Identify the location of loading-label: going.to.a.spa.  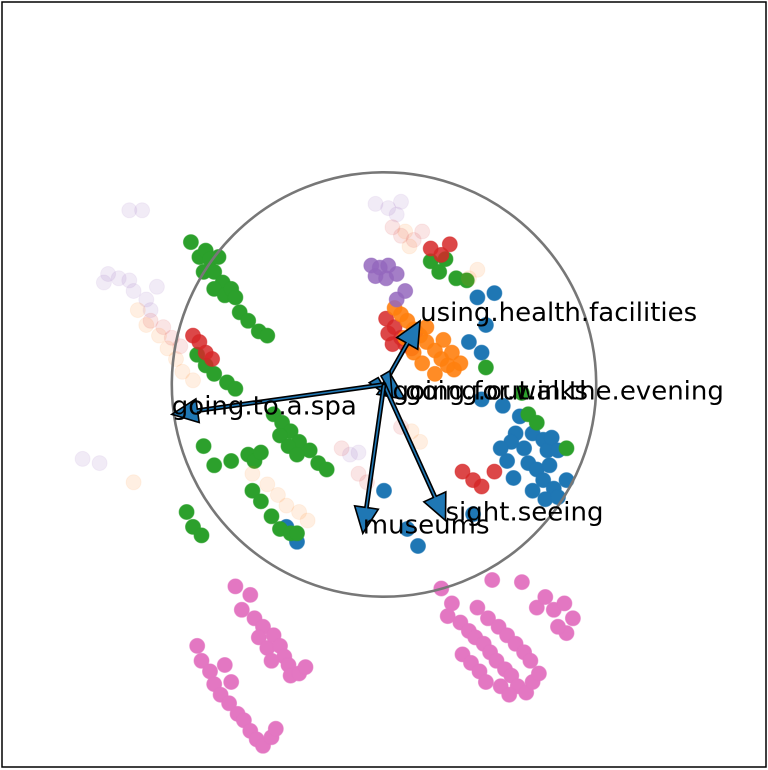
(264, 406).